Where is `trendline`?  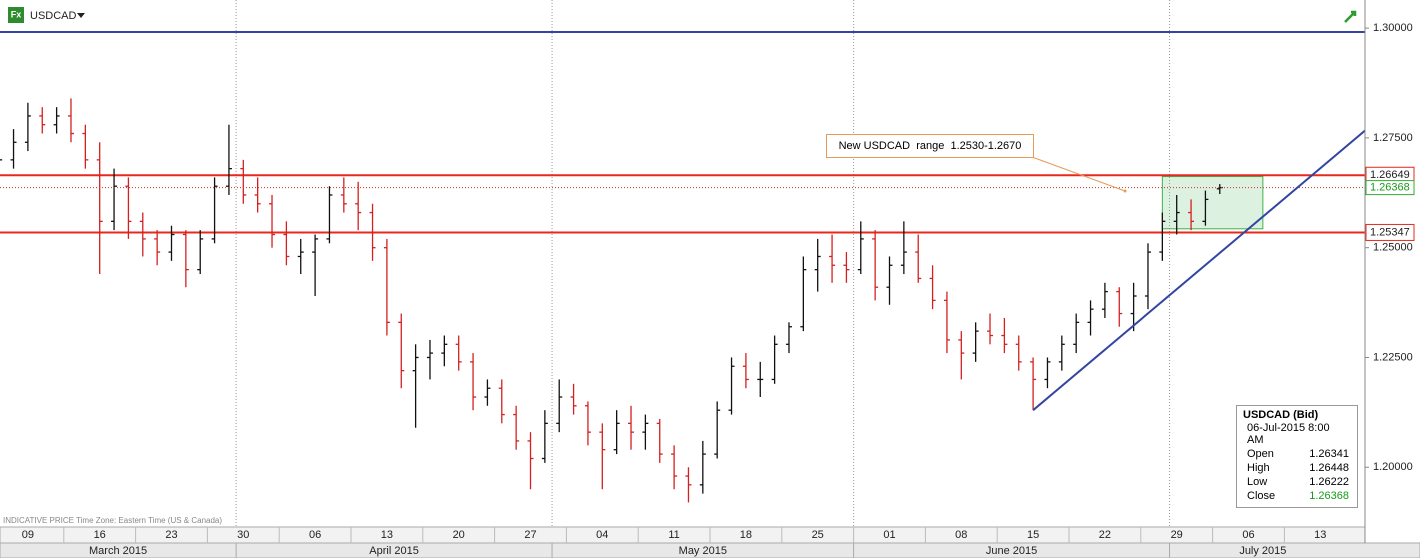
trendline is located at coordinates (1198, 270).